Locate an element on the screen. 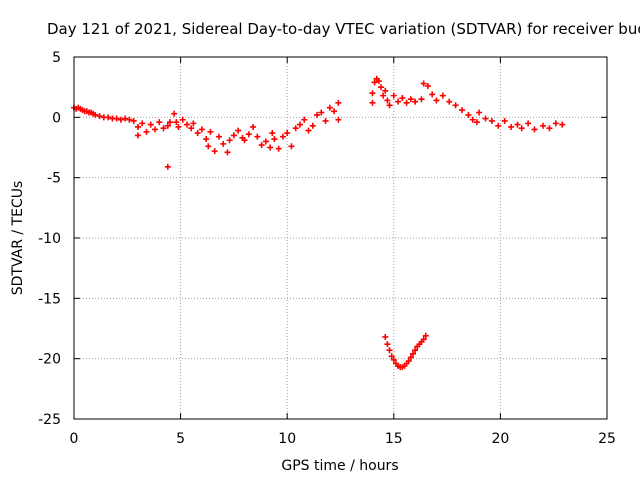  y-axis-label: SDTVAR / TECUs is located at coordinates (18, 238).